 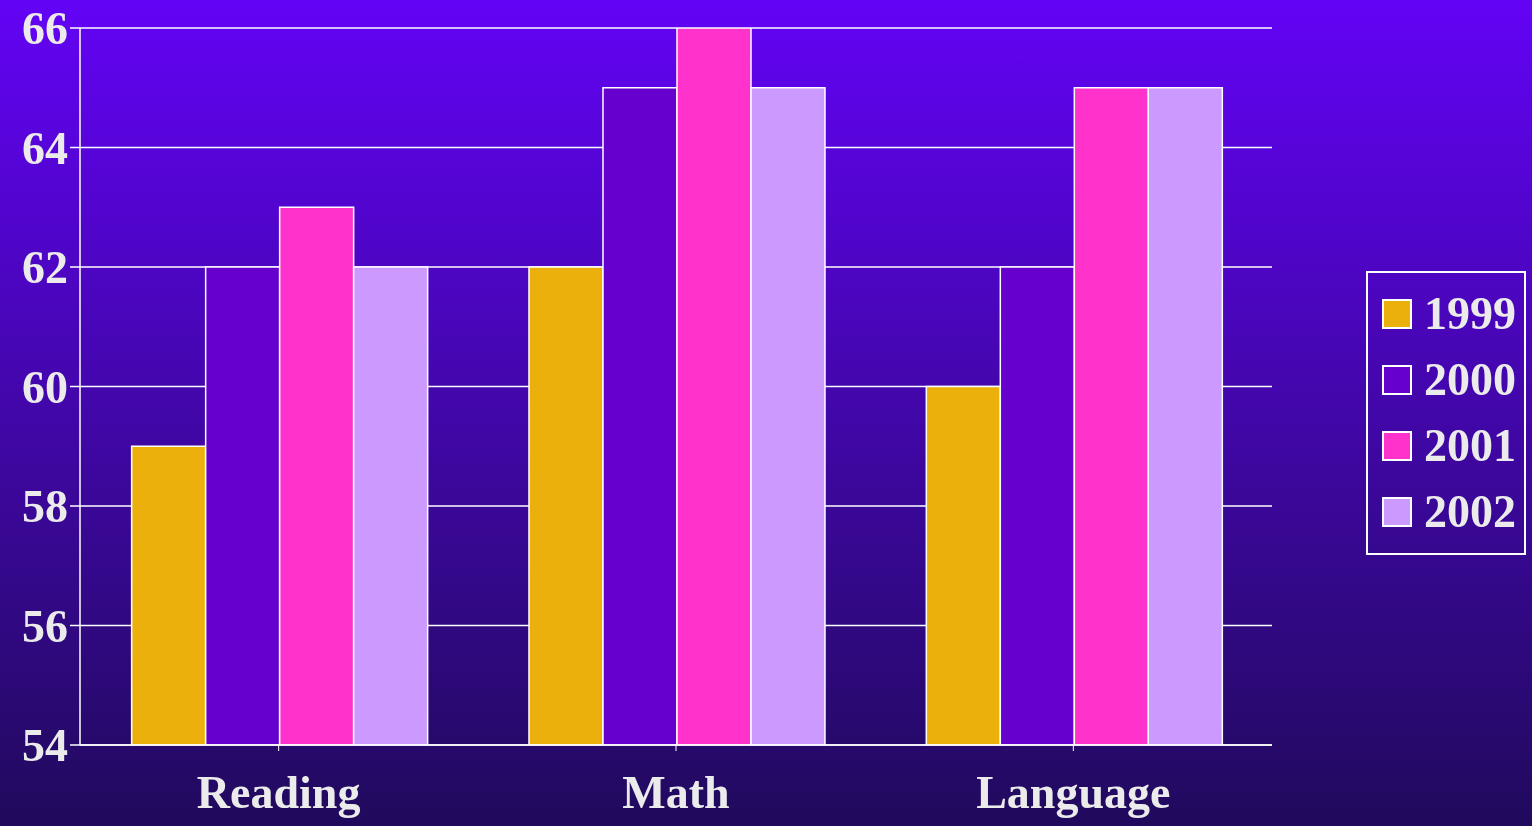 What do you see at coordinates (45, 268) in the screenshot?
I see `y-tick-label: 62` at bounding box center [45, 268].